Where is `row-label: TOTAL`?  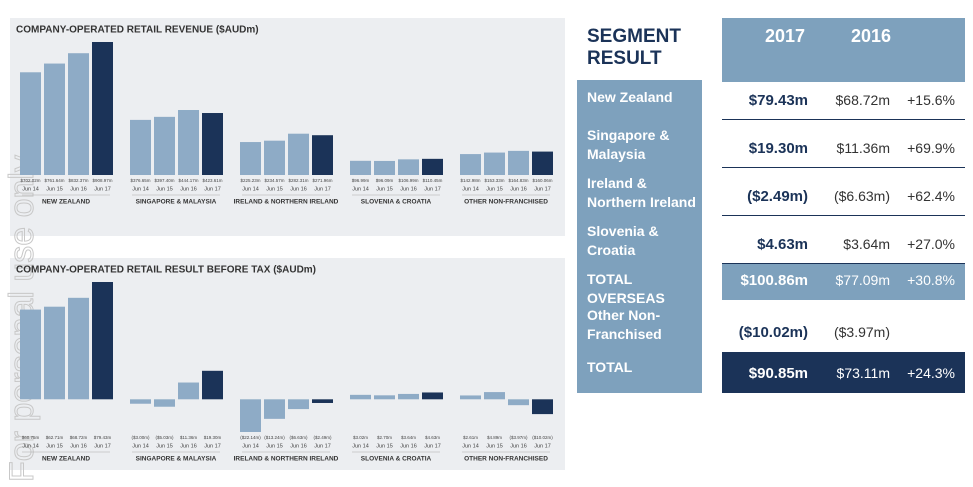 row-label: TOTAL is located at coordinates (610, 367).